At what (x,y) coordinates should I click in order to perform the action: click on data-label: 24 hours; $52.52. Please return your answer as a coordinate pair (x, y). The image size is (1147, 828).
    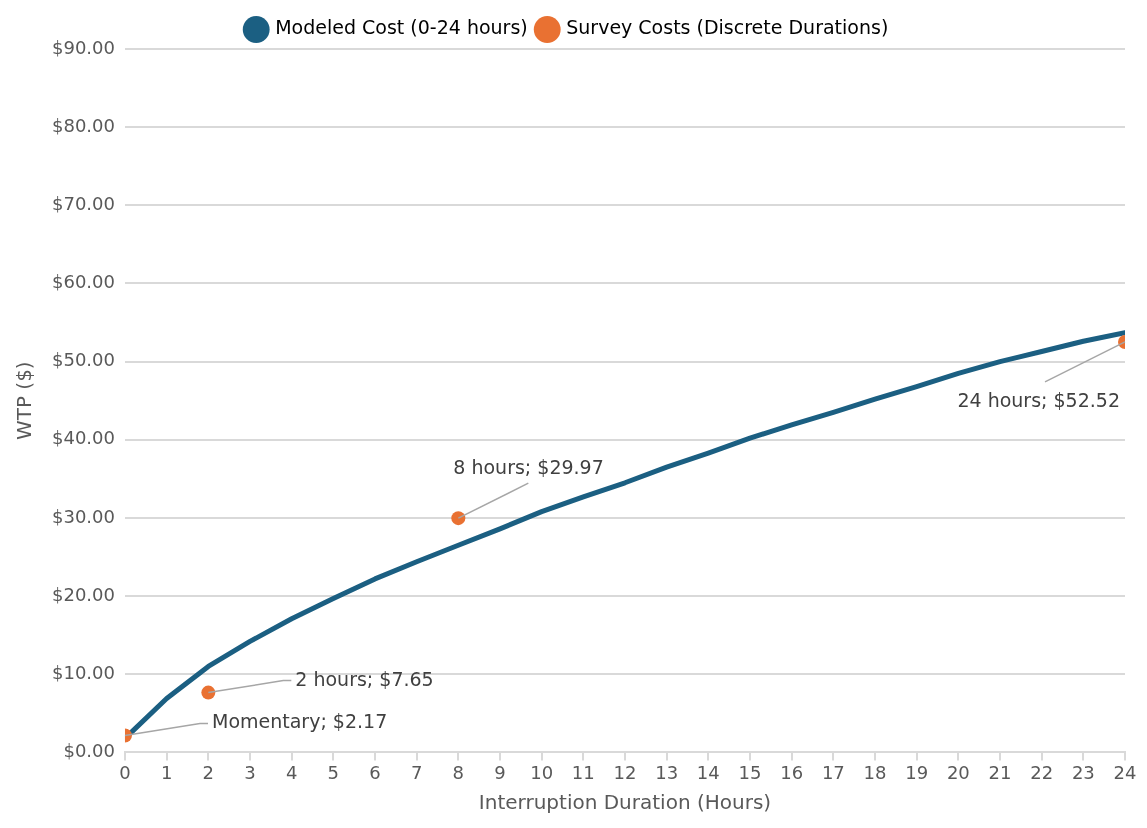
    Looking at the image, I should click on (1038, 399).